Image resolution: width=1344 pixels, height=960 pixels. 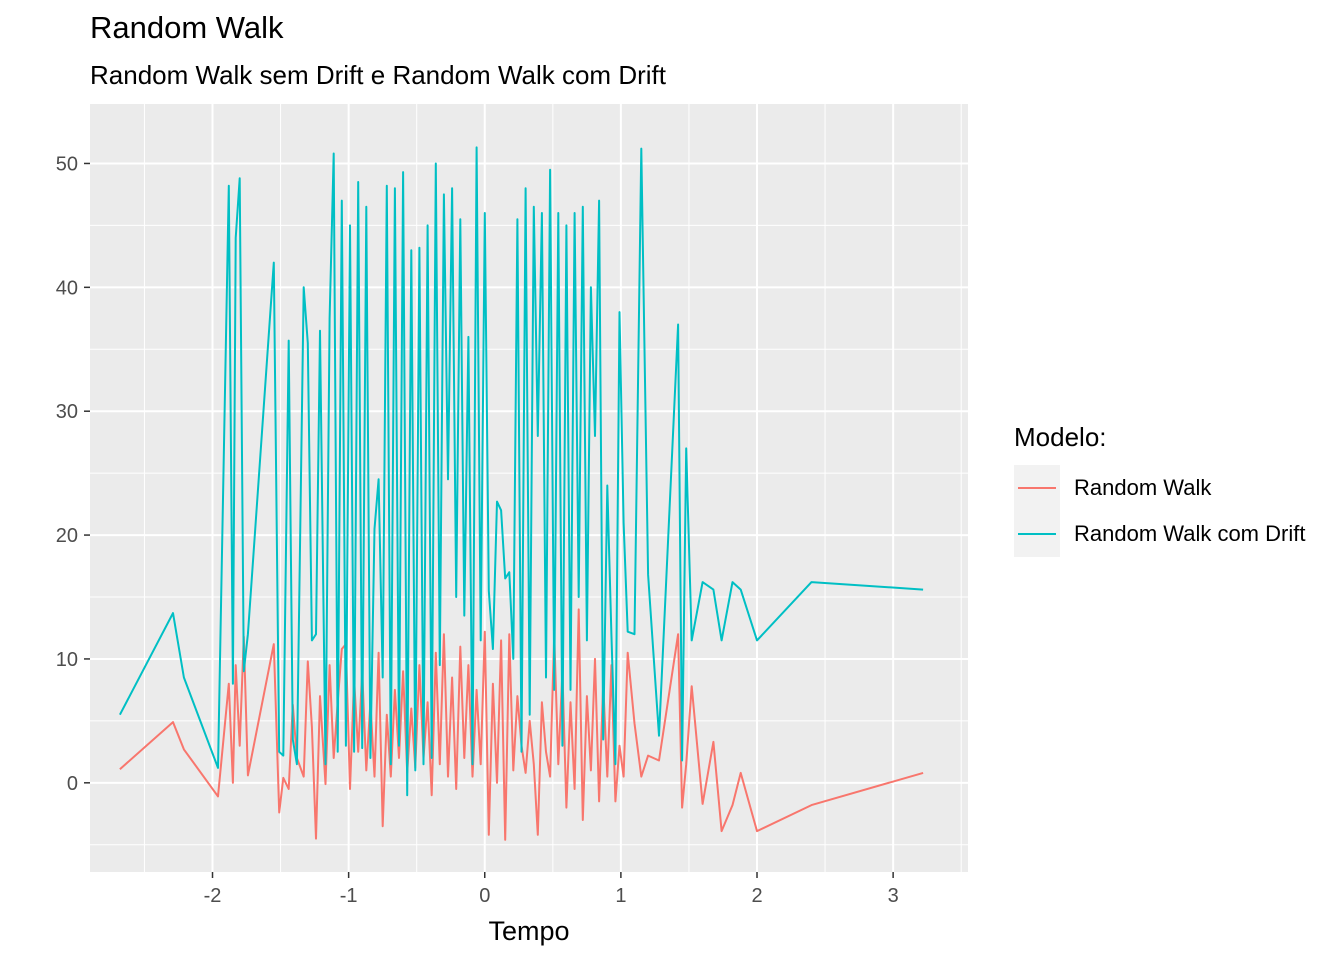 What do you see at coordinates (73, 474) in the screenshot?
I see `y-axis: 0 10 20 30 40 50` at bounding box center [73, 474].